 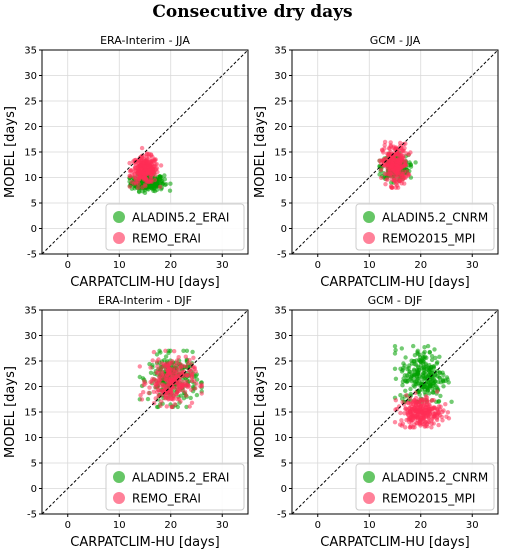 I want to click on x-axis-label: CARPATCLIM-HU [days], so click(x=394, y=282).